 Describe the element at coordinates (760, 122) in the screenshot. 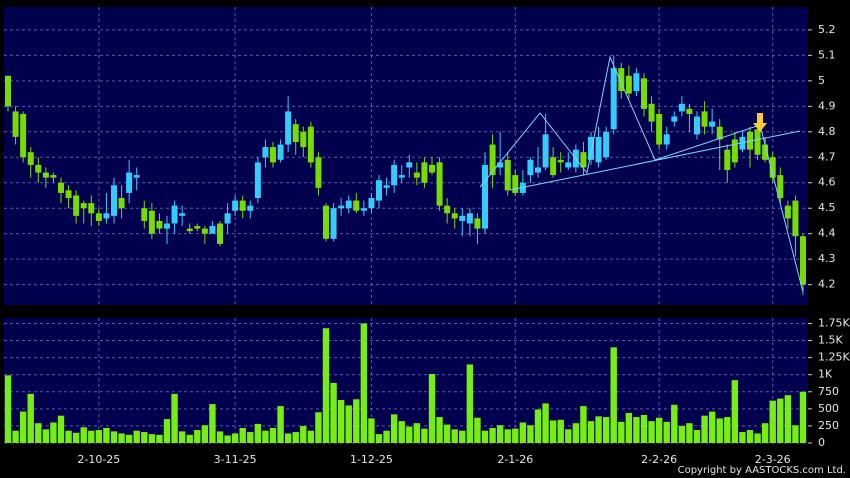

I see `signal-arrow` at that location.